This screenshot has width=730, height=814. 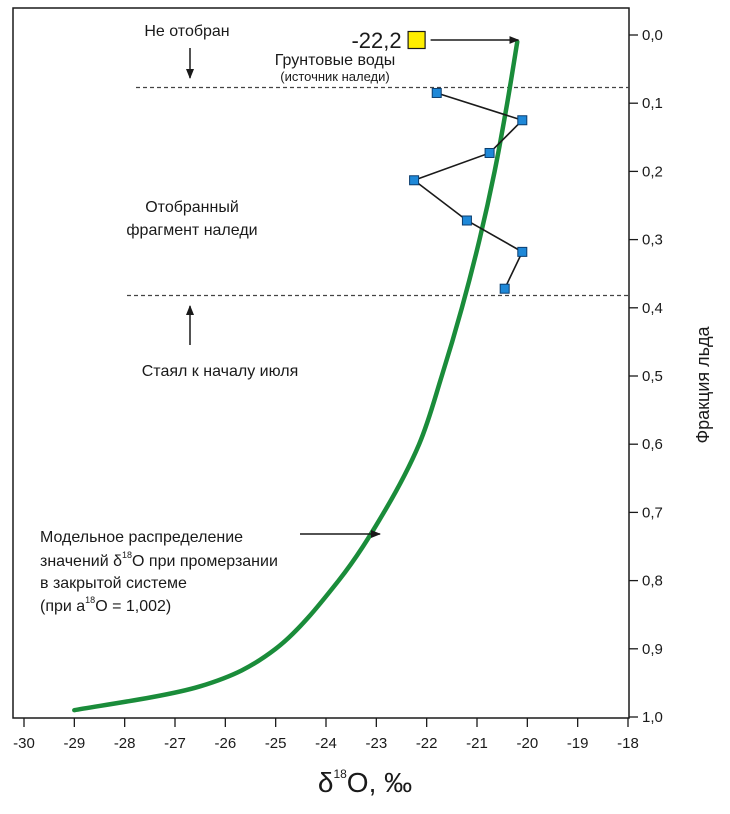 What do you see at coordinates (652, 308) in the screenshot?
I see `y-tick-label: 0,4` at bounding box center [652, 308].